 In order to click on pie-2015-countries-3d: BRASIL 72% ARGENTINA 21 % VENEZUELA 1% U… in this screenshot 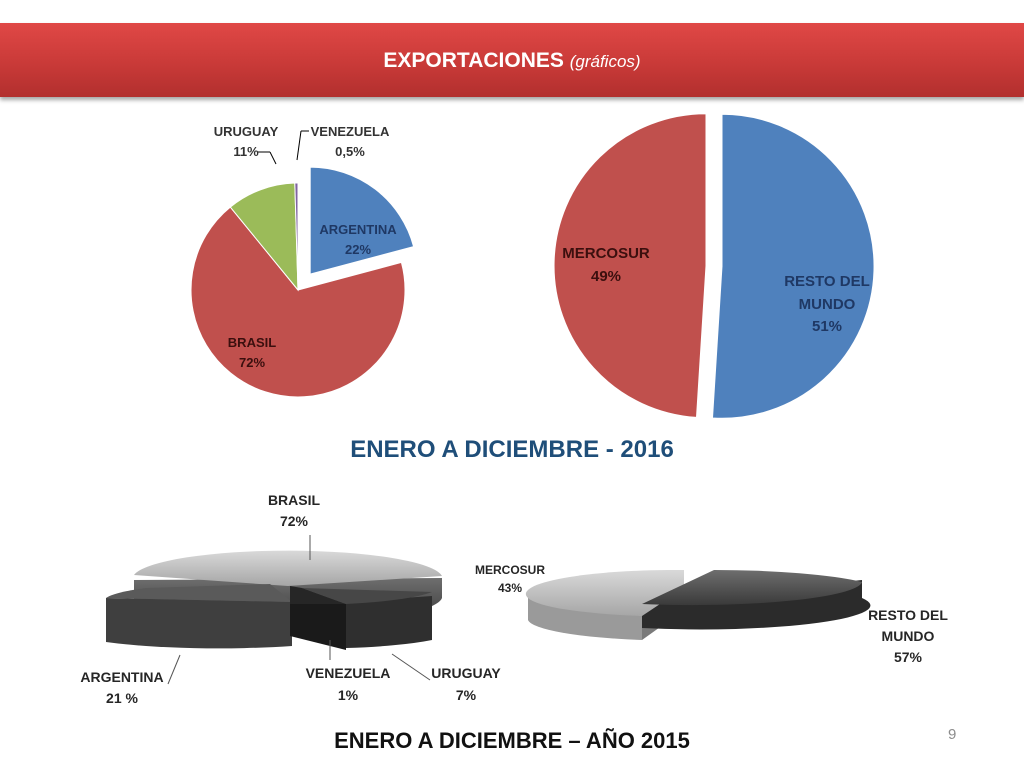, I will do `click(290, 599)`.